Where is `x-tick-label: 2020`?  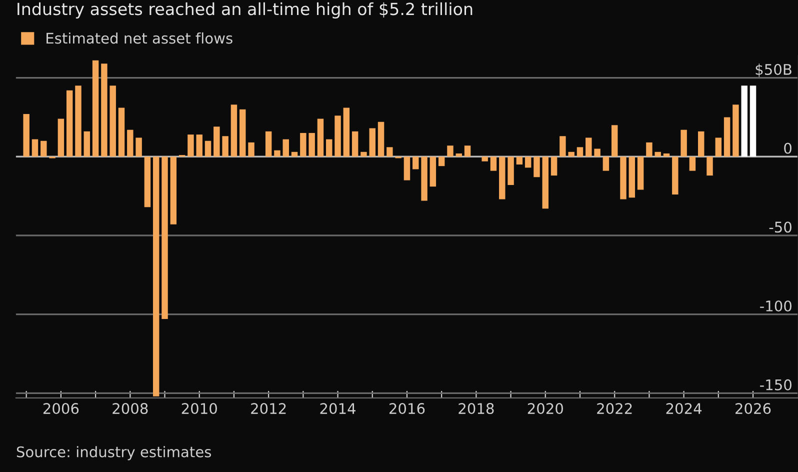 x-tick-label: 2020 is located at coordinates (545, 408).